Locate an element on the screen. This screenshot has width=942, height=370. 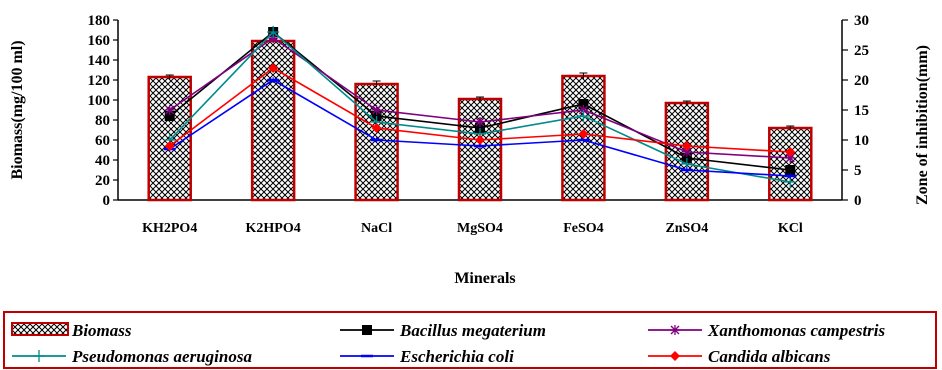
y-tick-label: 0 is located at coordinates (107, 201).